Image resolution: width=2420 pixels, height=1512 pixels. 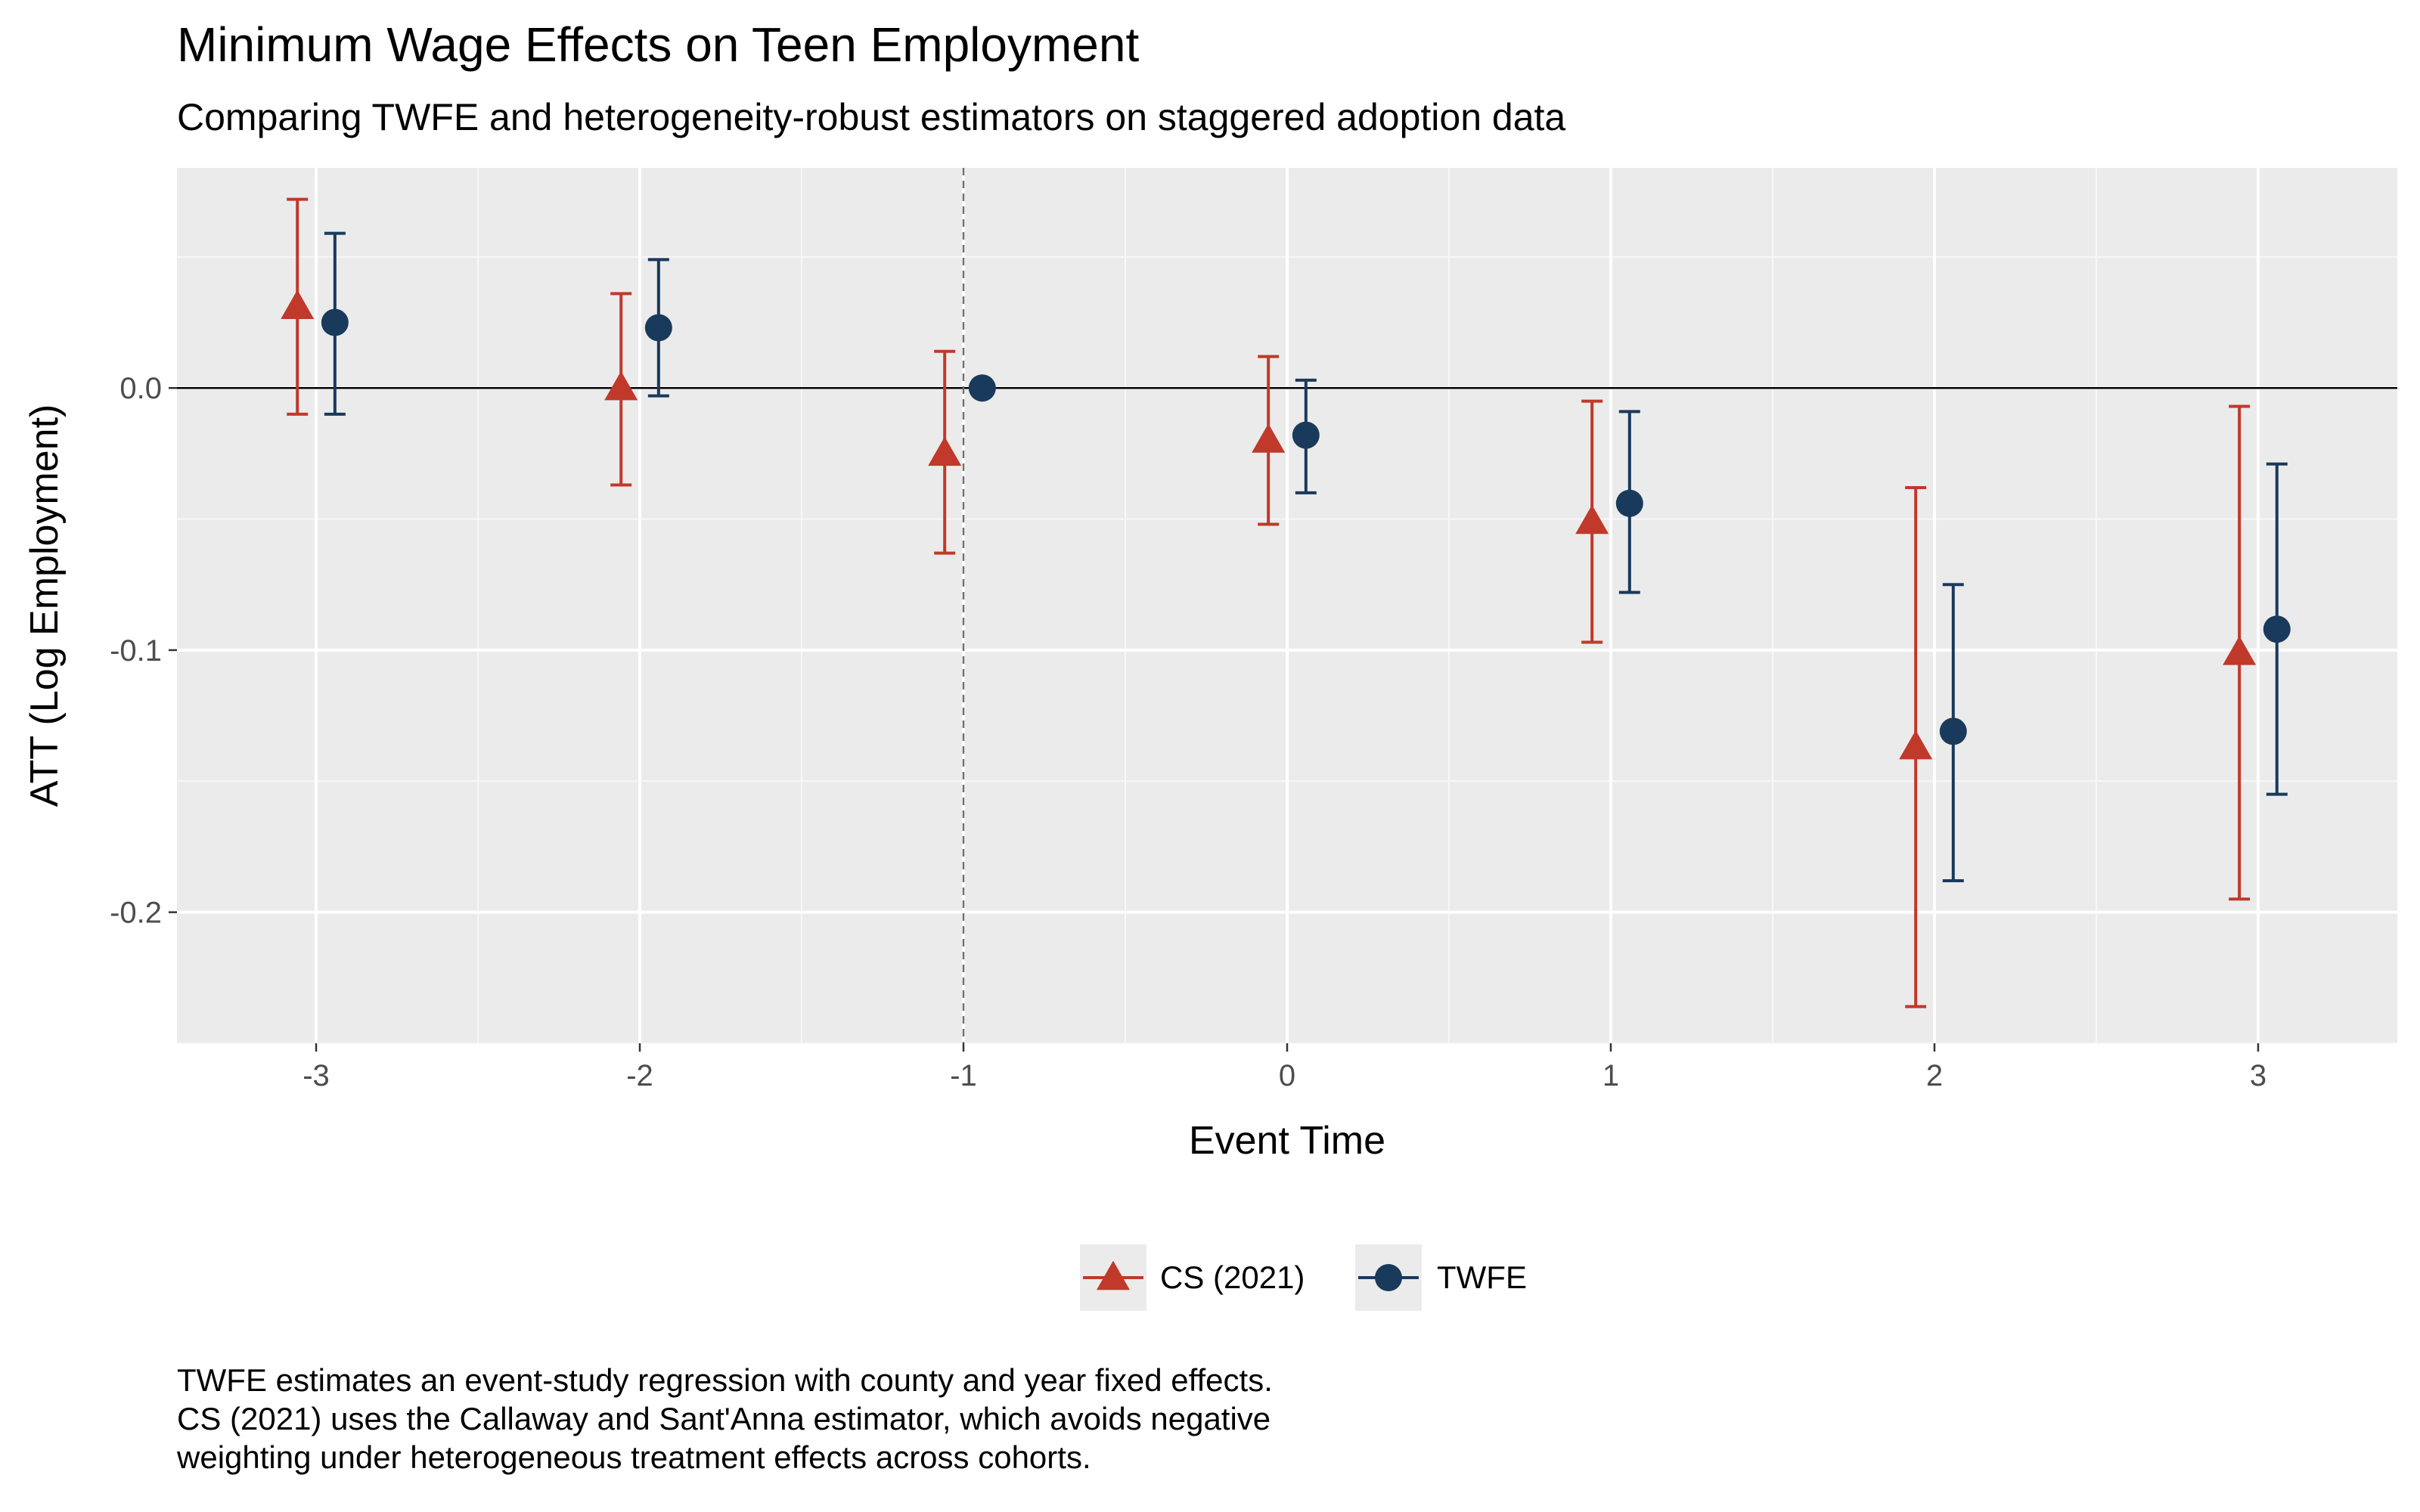 What do you see at coordinates (1287, 1141) in the screenshot?
I see `x-axis-title: Event Time` at bounding box center [1287, 1141].